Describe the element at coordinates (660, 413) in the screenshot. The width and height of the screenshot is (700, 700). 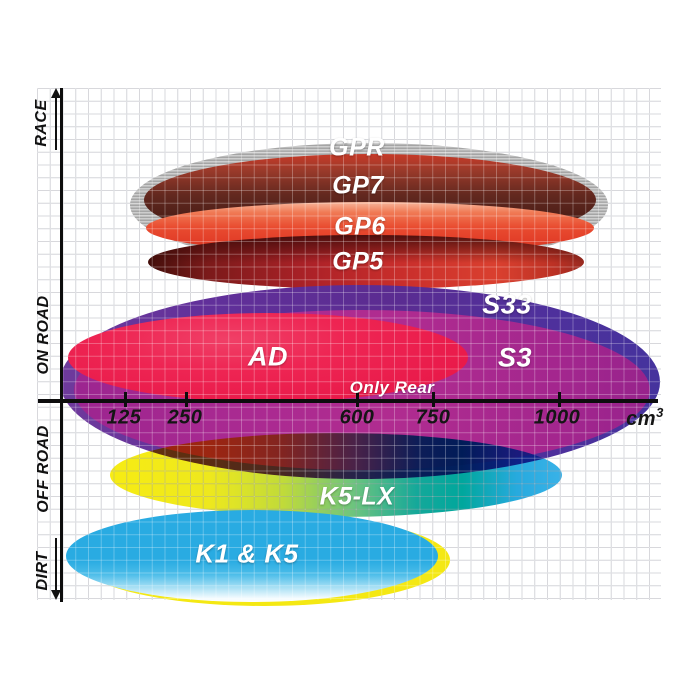
I see `x-axis-unit-exponent: 3` at that location.